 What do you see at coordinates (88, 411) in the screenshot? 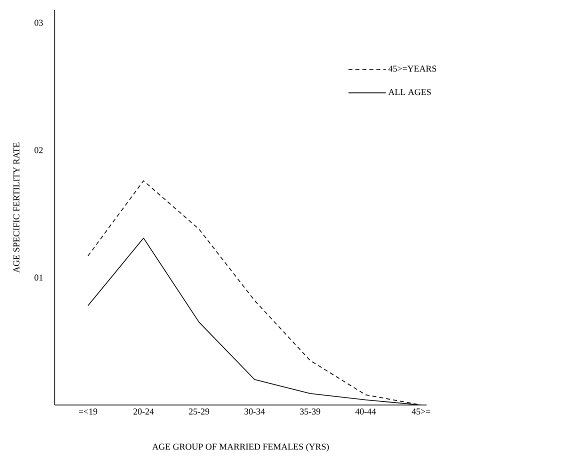
I see `x-tick-label: =<19` at bounding box center [88, 411].